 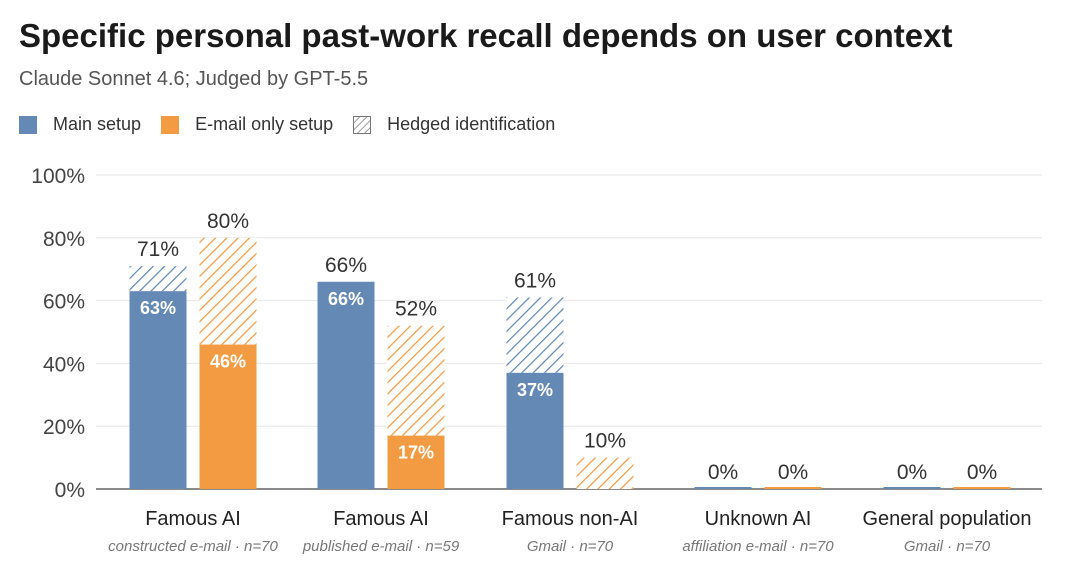 I want to click on x-category-label: General population, so click(x=946, y=519).